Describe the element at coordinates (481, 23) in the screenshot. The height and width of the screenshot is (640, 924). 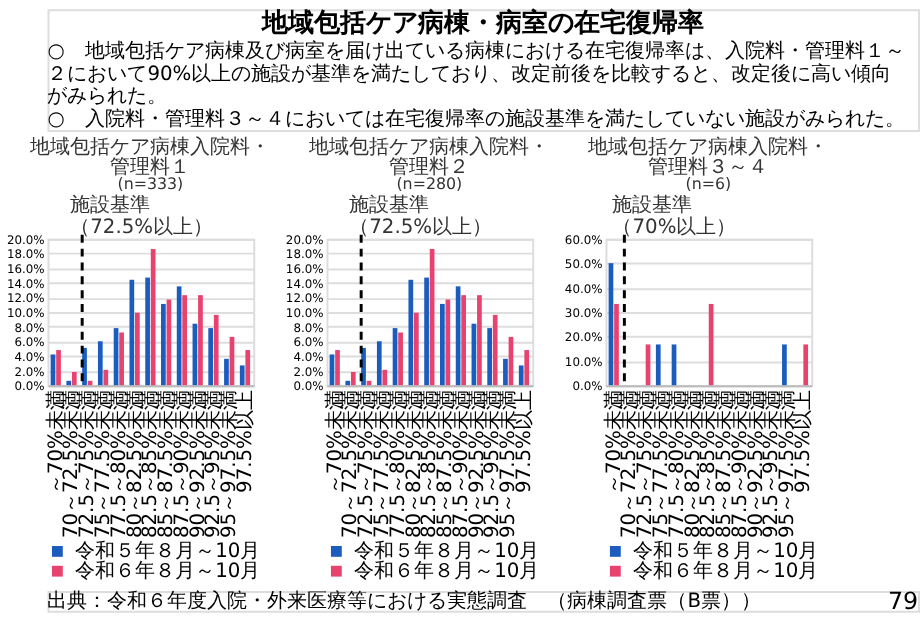
I see `text: 地域包括ケア病棟・病室の在宅復帰率` at that location.